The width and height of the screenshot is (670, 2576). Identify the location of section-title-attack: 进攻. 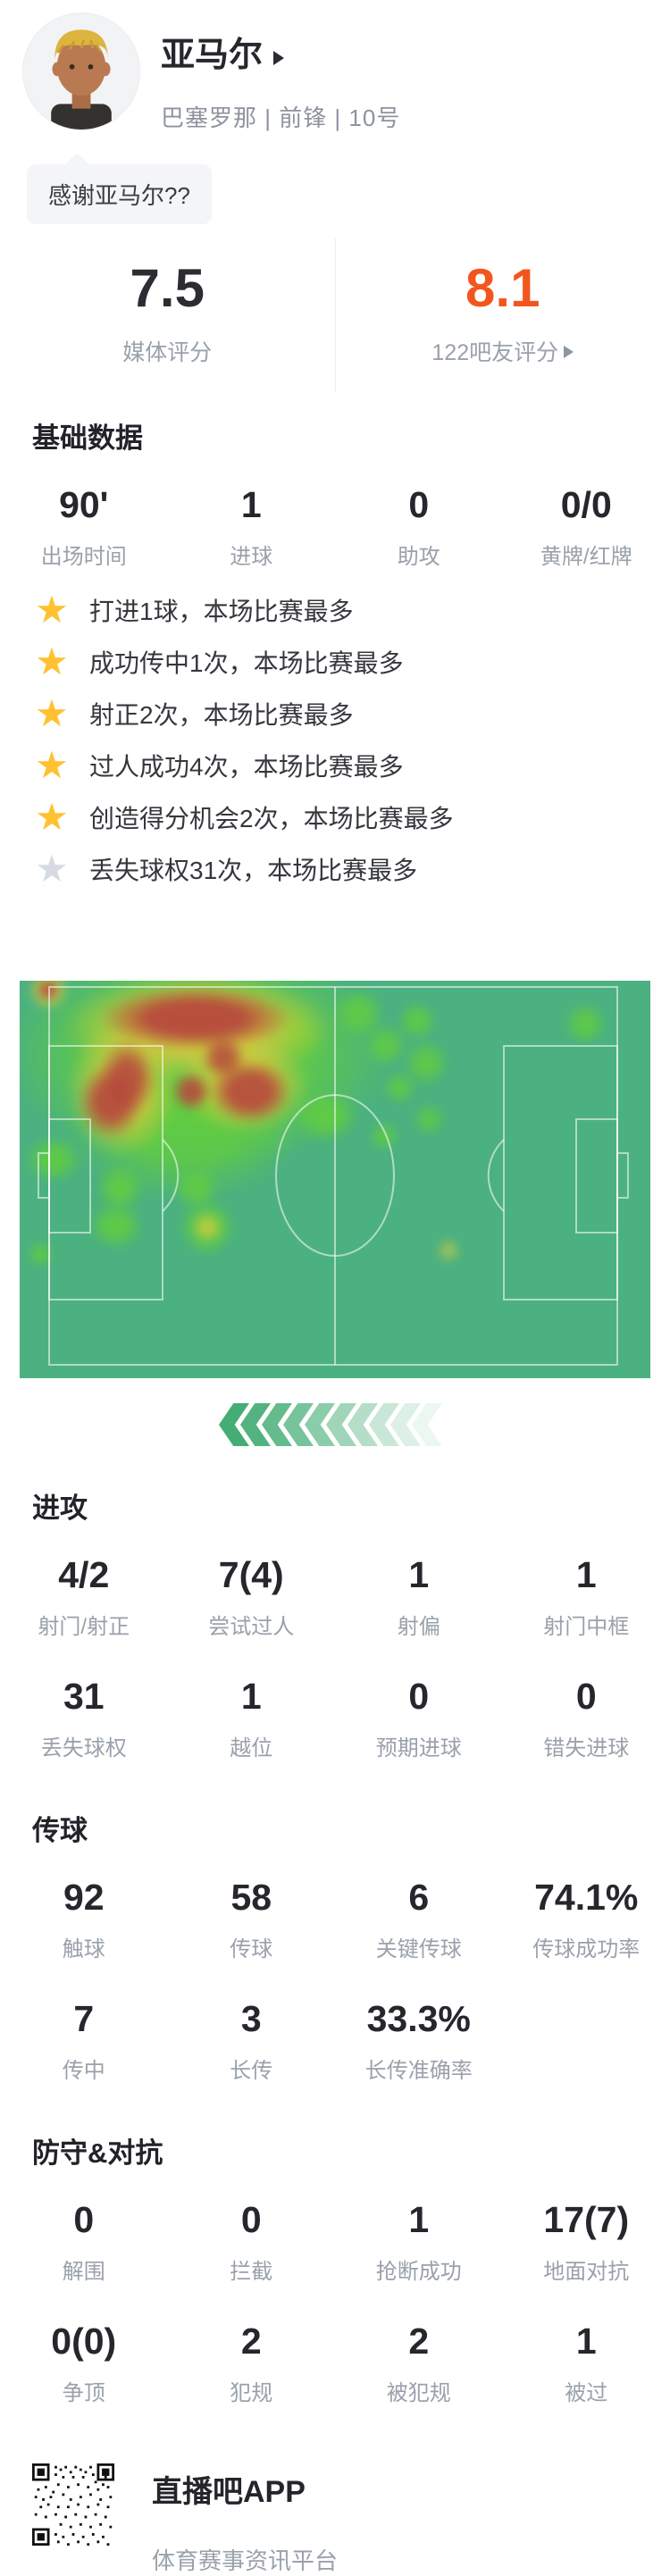
(351, 1506).